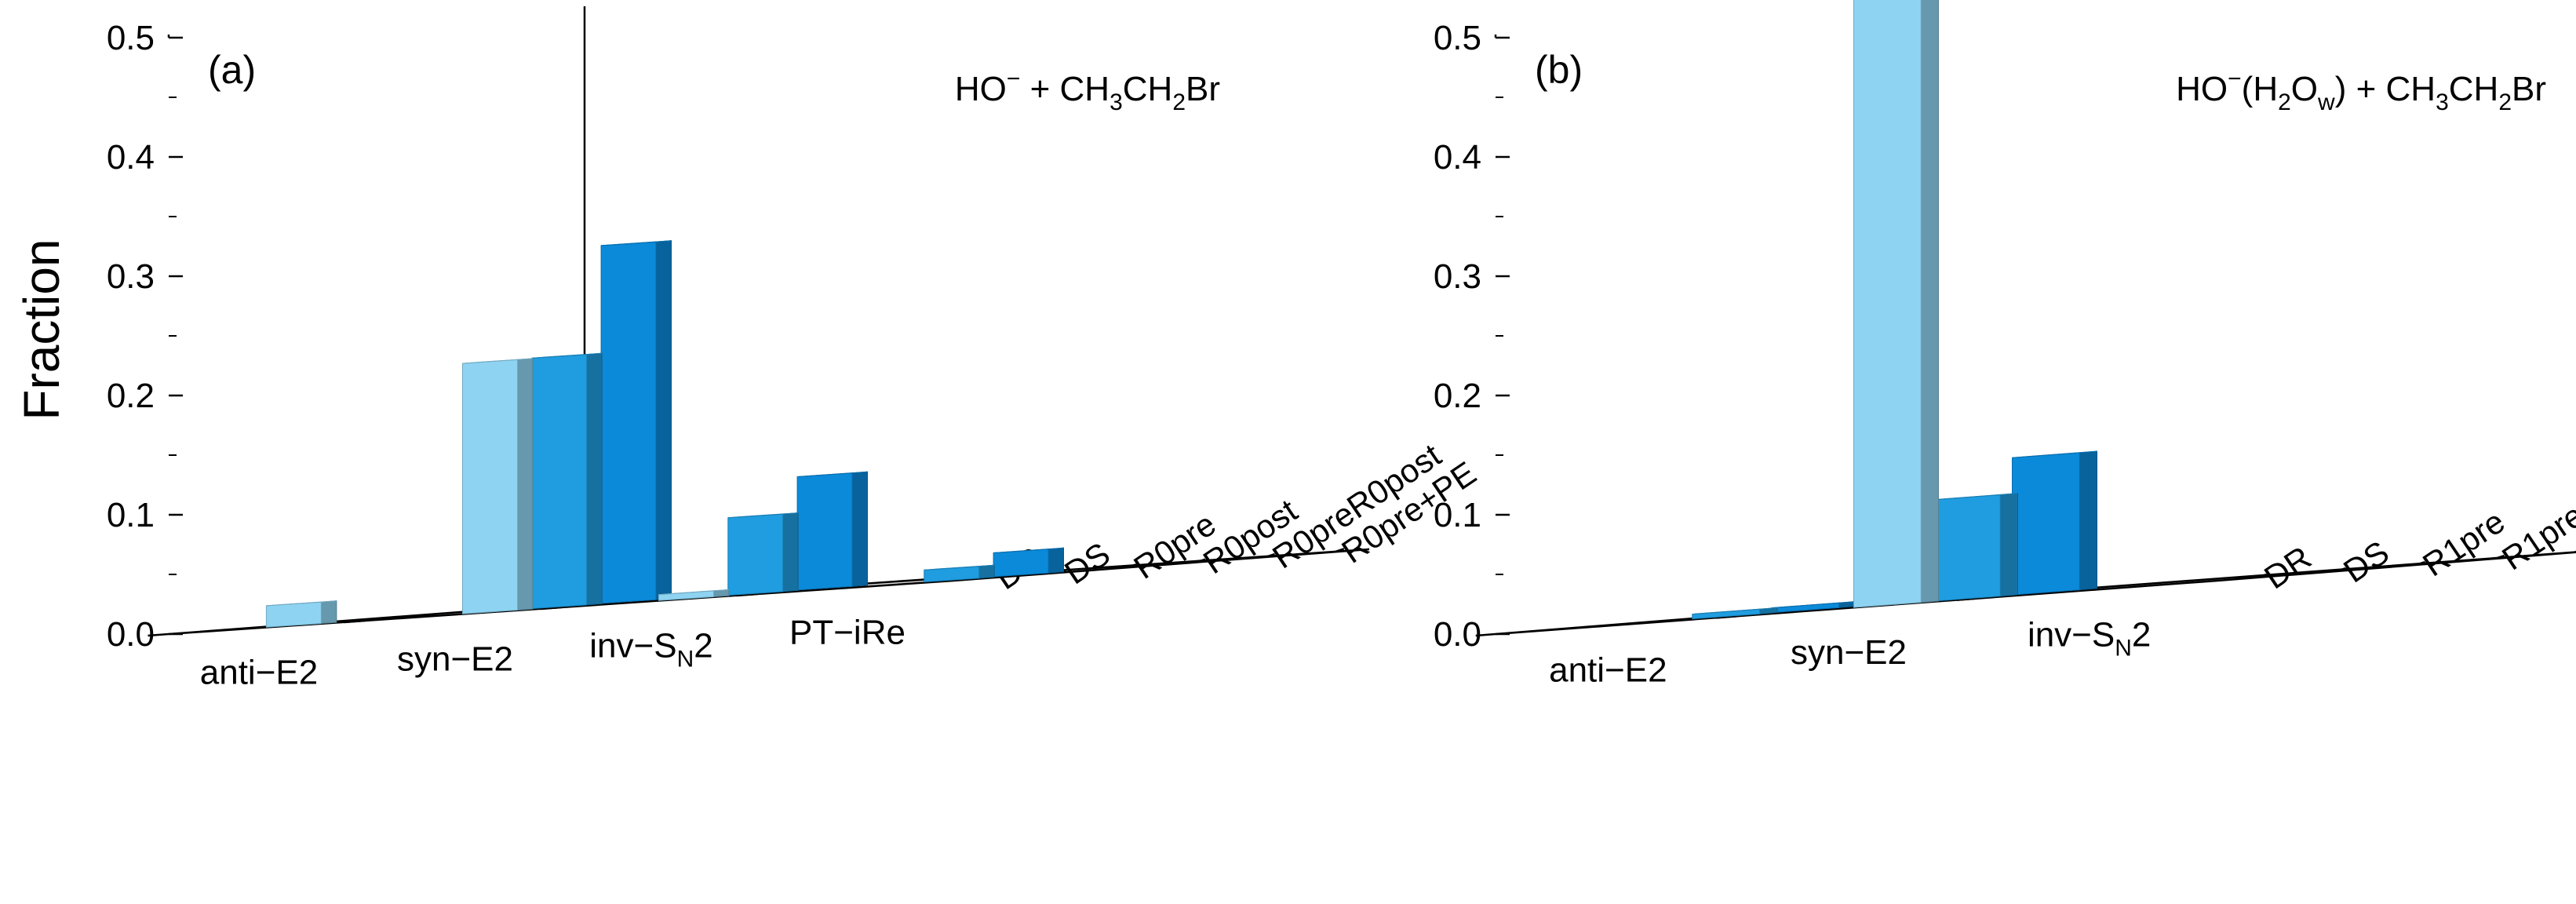 Image resolution: width=2576 pixels, height=904 pixels. Describe the element at coordinates (1087, 90) in the screenshot. I see `reaction-annotation: HO−​ + CH3​CH2​Br` at that location.